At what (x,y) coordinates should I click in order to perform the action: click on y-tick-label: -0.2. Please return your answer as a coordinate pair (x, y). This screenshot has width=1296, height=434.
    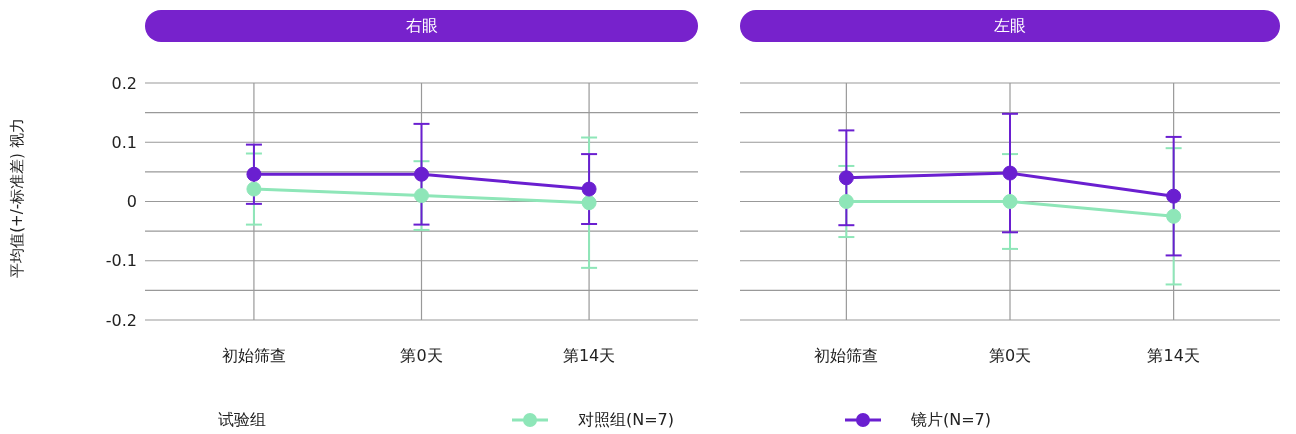
    Looking at the image, I should click on (121, 320).